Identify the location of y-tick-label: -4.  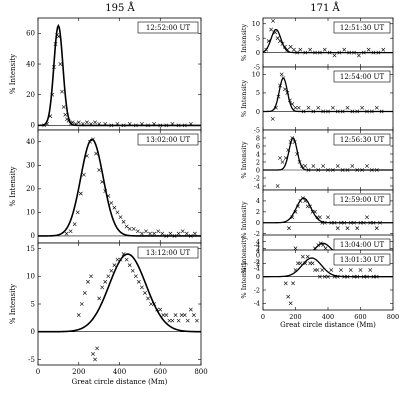
(257, 186).